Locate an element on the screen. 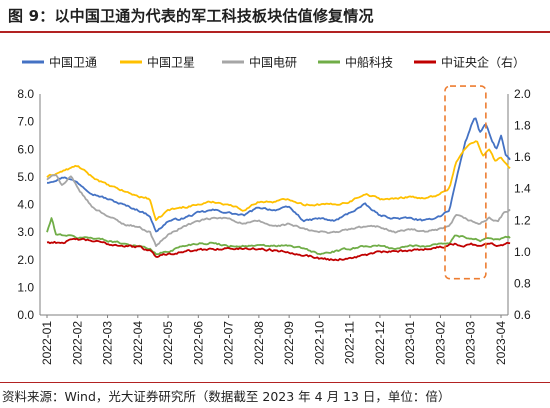  right-tick-label: 1.2 is located at coordinates (522, 220).